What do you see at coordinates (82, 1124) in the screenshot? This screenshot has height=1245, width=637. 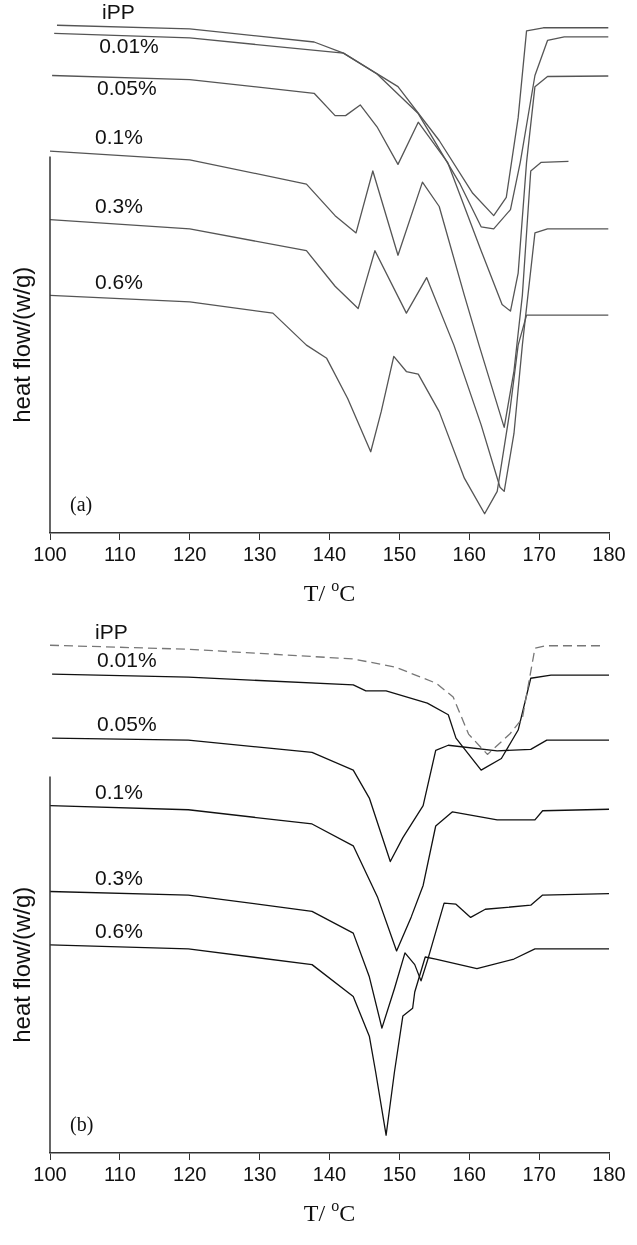 I see `annotation: (b)` at bounding box center [82, 1124].